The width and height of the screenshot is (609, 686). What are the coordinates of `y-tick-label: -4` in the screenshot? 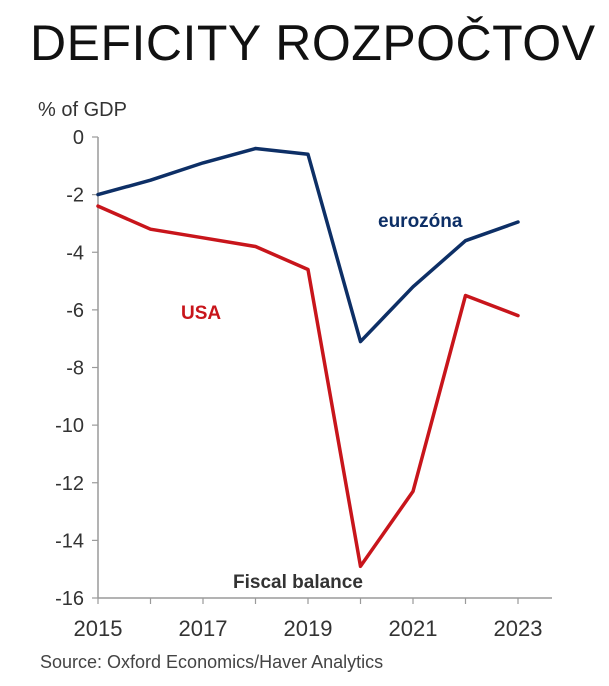 It's located at (75, 253).